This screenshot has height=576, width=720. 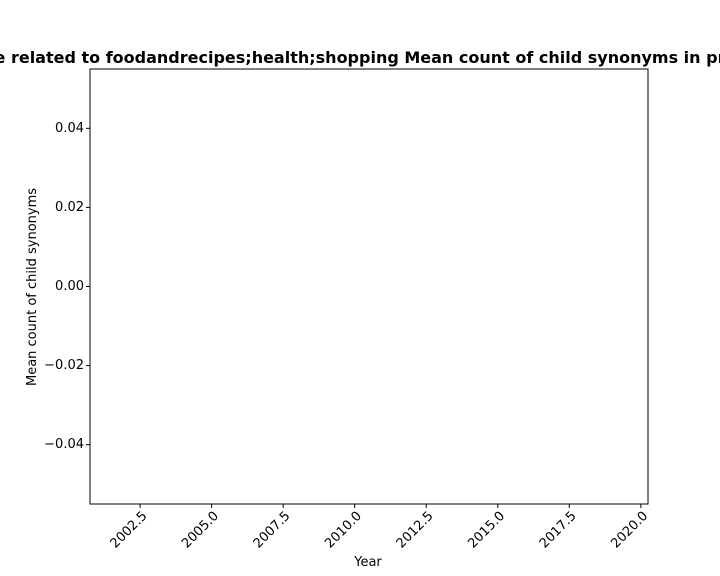 I want to click on y-axis-label: Mean count of child synonyms, so click(x=32, y=287).